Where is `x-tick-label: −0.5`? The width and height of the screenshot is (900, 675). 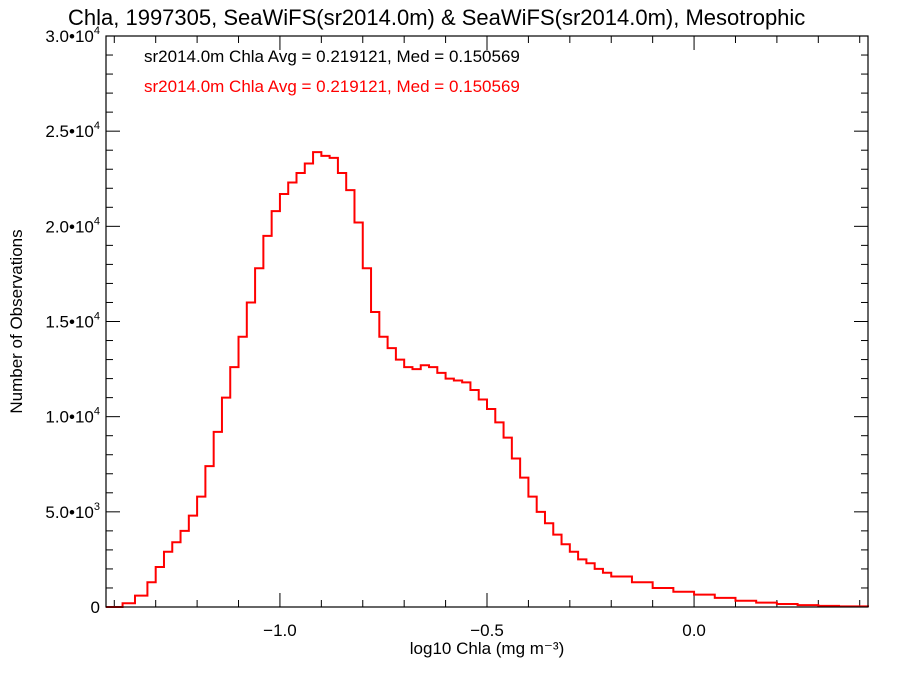 x-tick-label: −0.5 is located at coordinates (487, 630).